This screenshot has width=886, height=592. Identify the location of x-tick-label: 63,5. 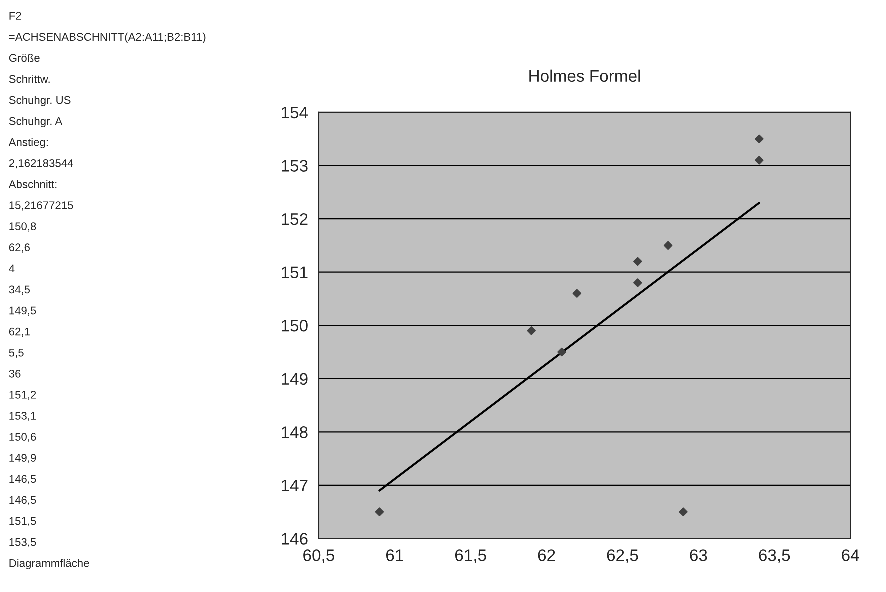
(774, 557).